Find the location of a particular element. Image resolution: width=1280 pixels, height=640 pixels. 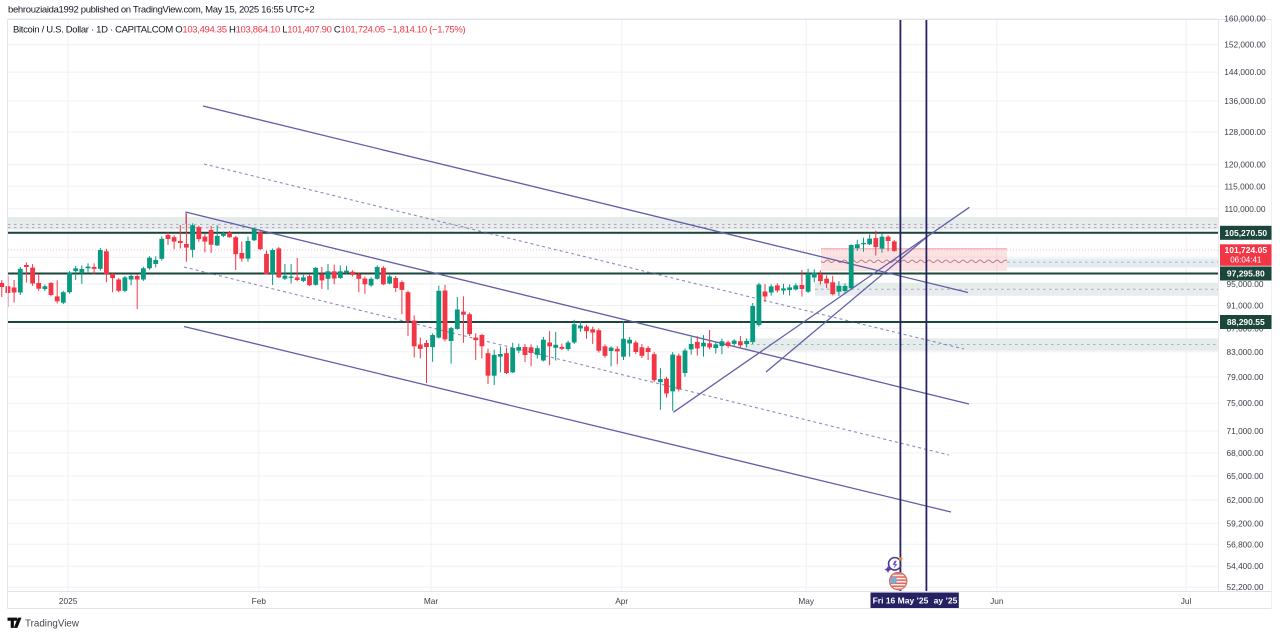

svg-text: 75,000.00 is located at coordinates (1245, 403).